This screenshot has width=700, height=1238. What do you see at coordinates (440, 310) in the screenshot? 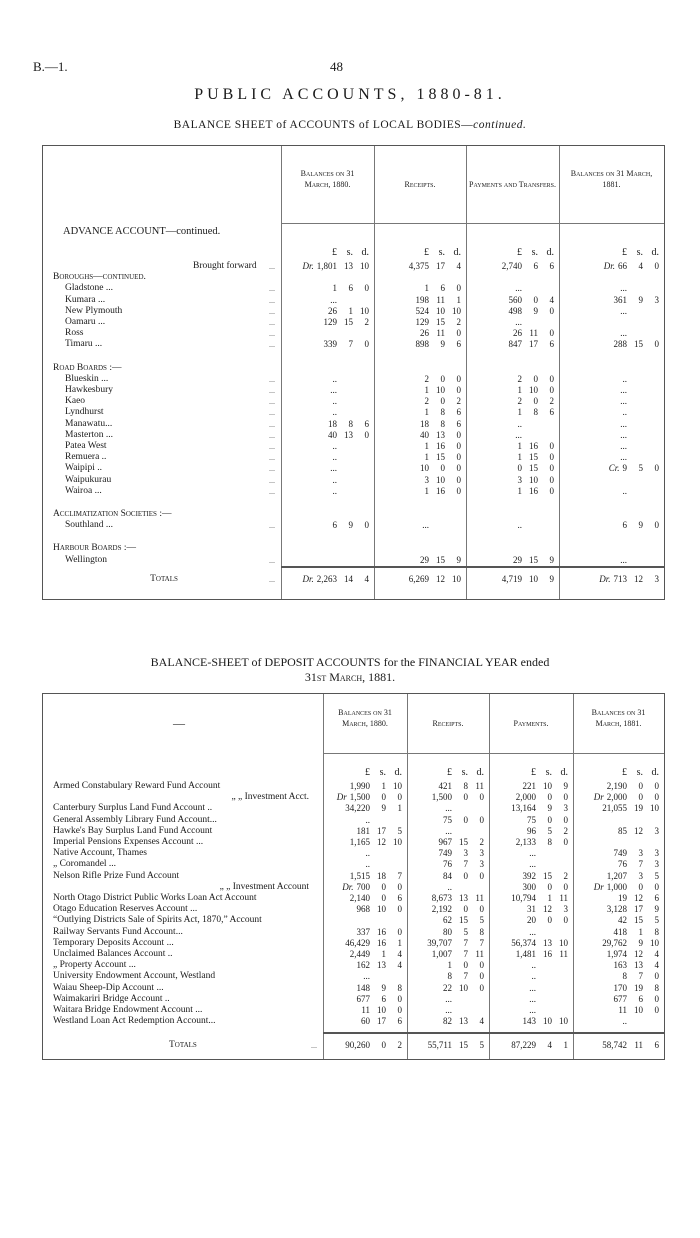
I see `amount-shillings: 10` at bounding box center [440, 310].